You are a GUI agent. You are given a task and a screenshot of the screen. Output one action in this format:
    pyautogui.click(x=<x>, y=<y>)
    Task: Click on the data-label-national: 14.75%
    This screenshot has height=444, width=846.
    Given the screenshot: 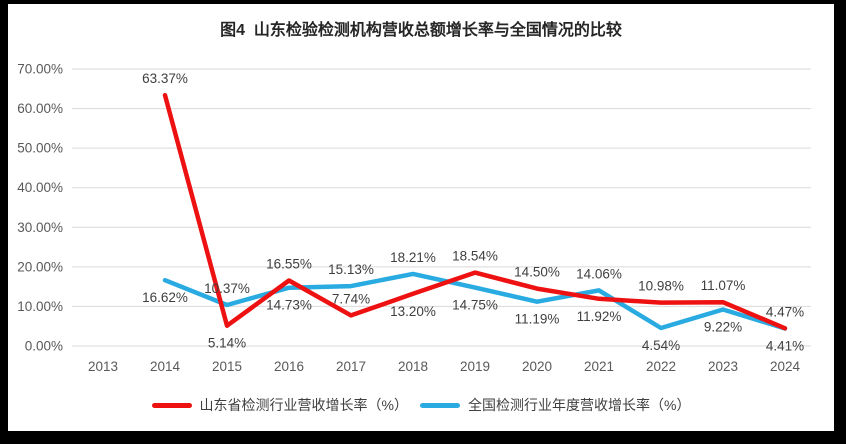 What is the action you would take?
    pyautogui.click(x=475, y=305)
    